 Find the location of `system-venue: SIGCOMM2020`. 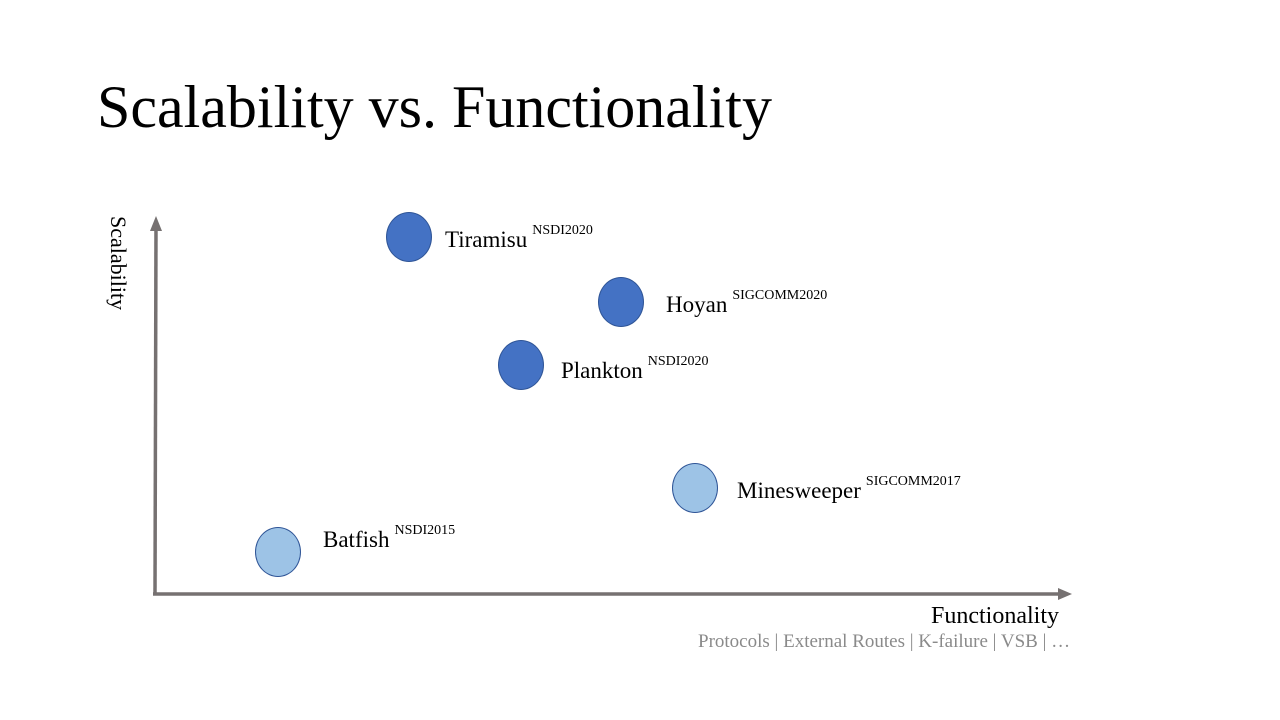

system-venue: SIGCOMM2020 is located at coordinates (780, 295).